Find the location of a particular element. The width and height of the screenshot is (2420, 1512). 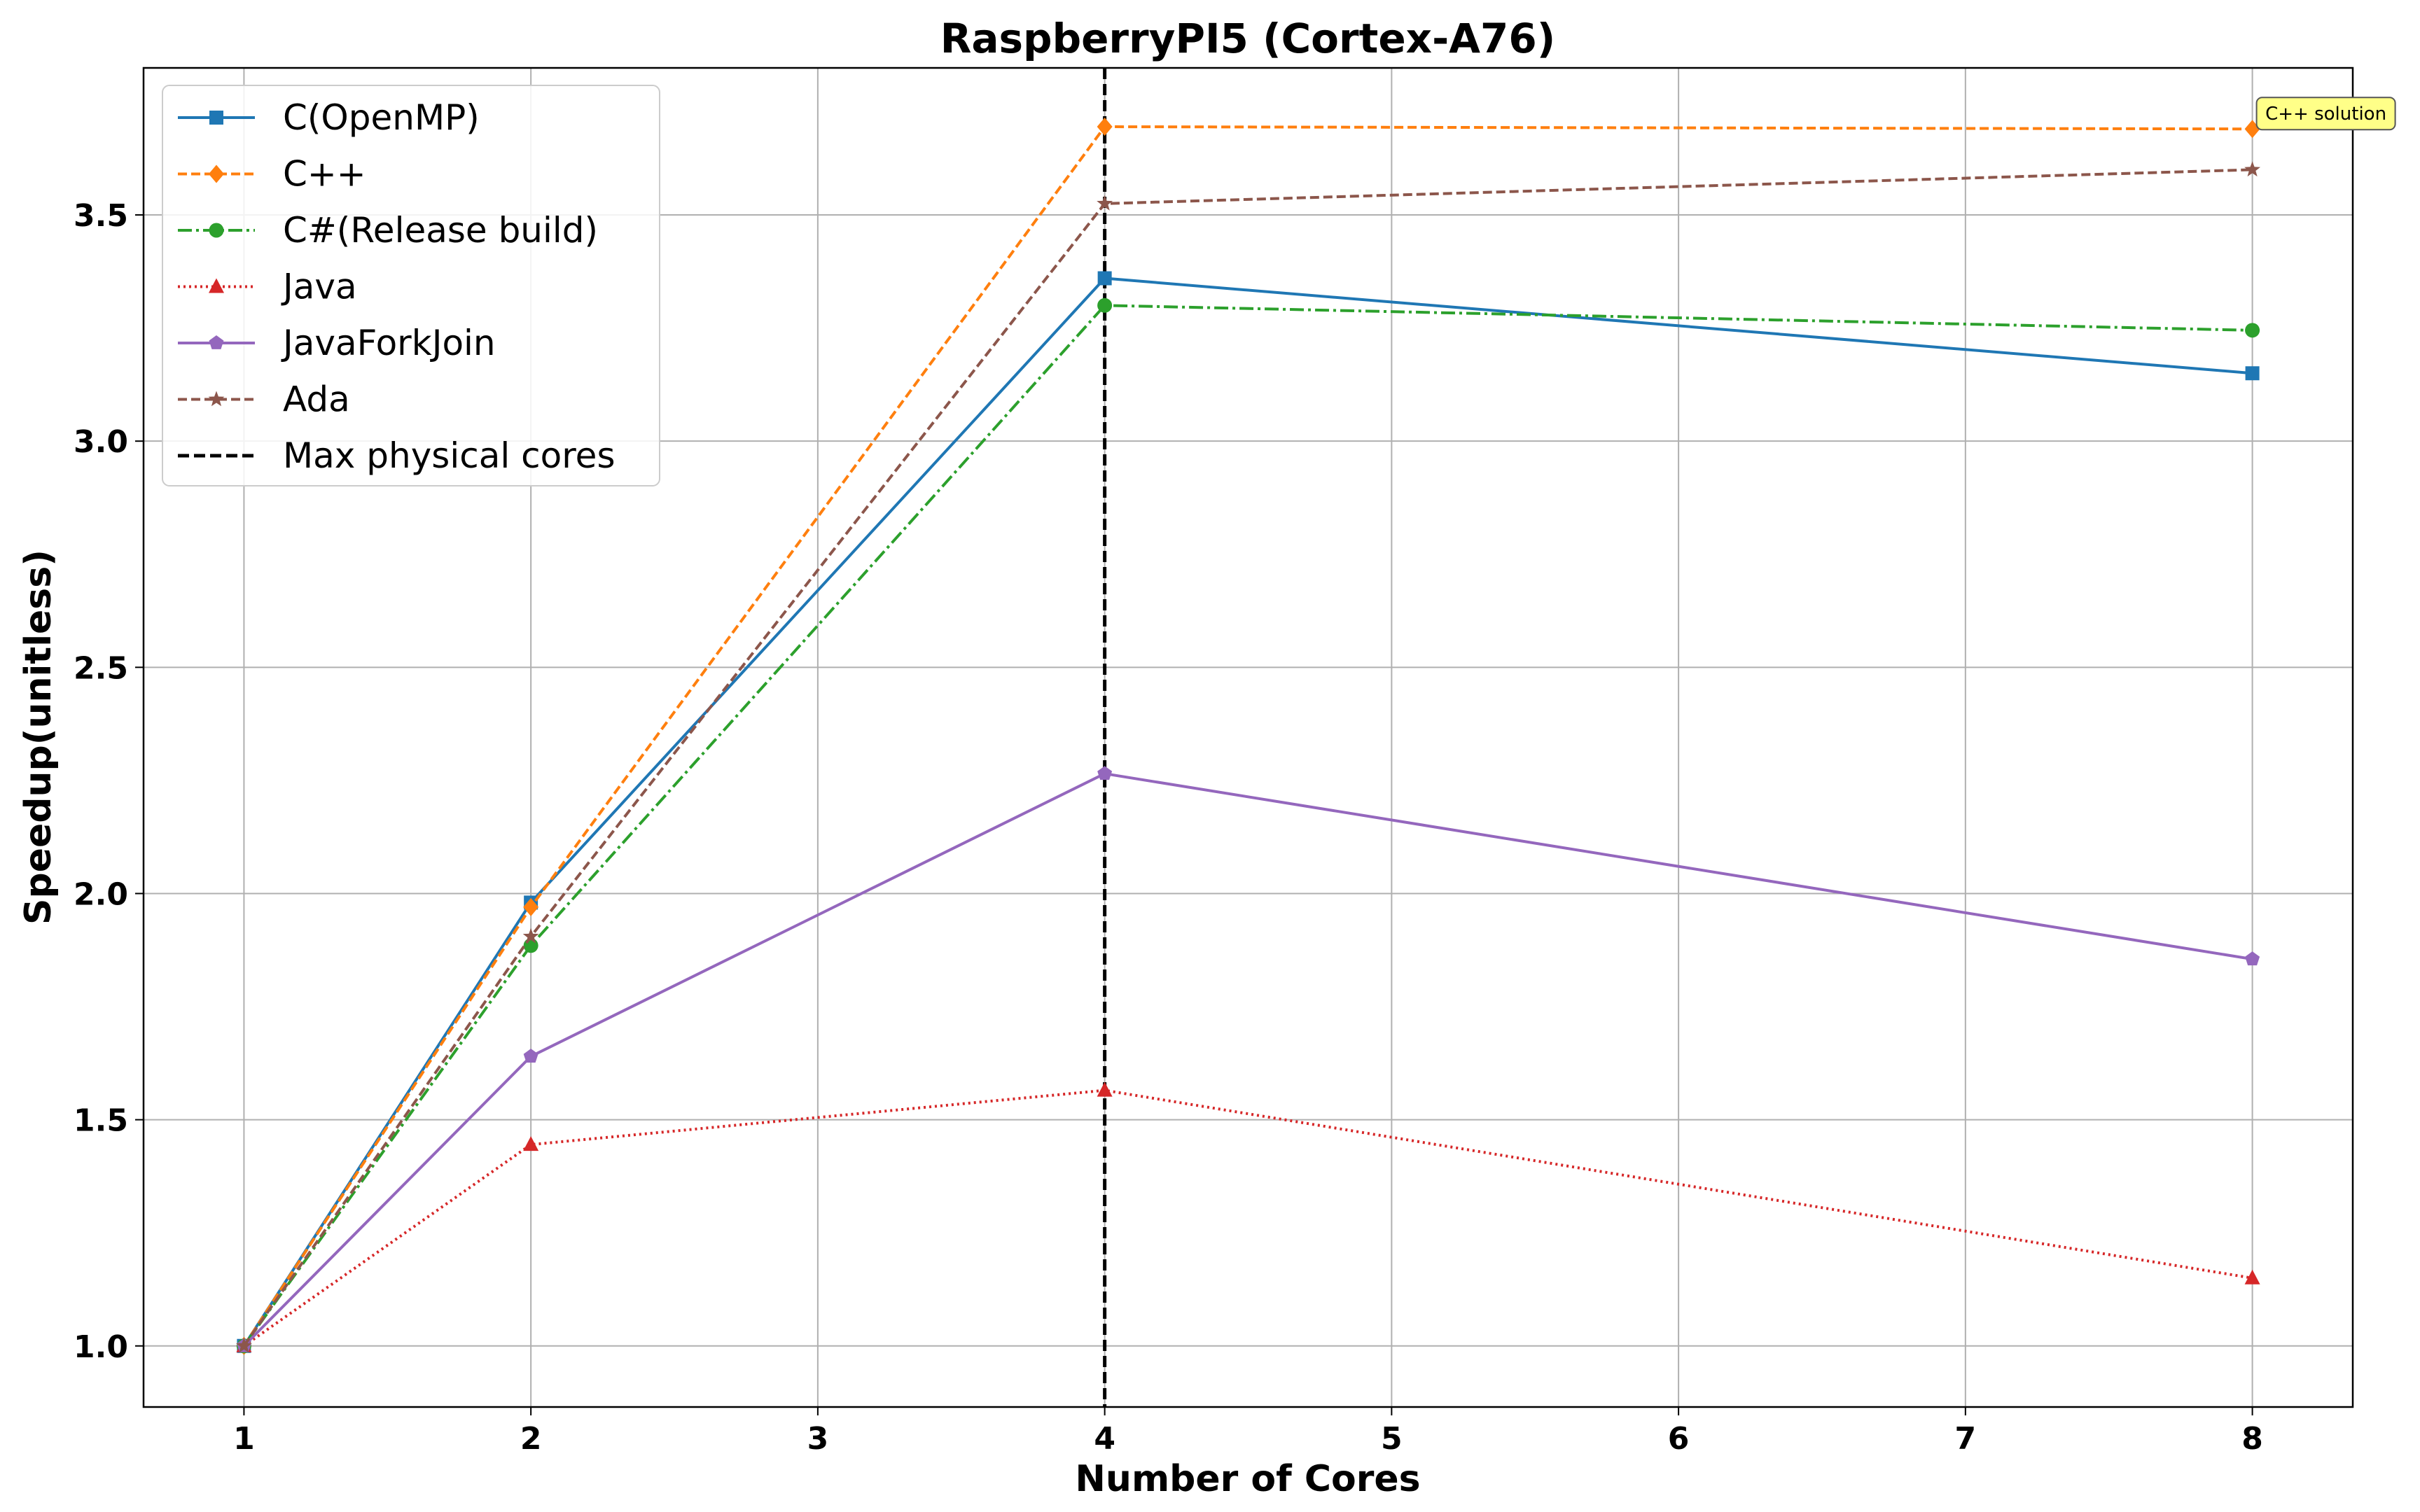

y-tick-label: 2.5 is located at coordinates (101, 668).